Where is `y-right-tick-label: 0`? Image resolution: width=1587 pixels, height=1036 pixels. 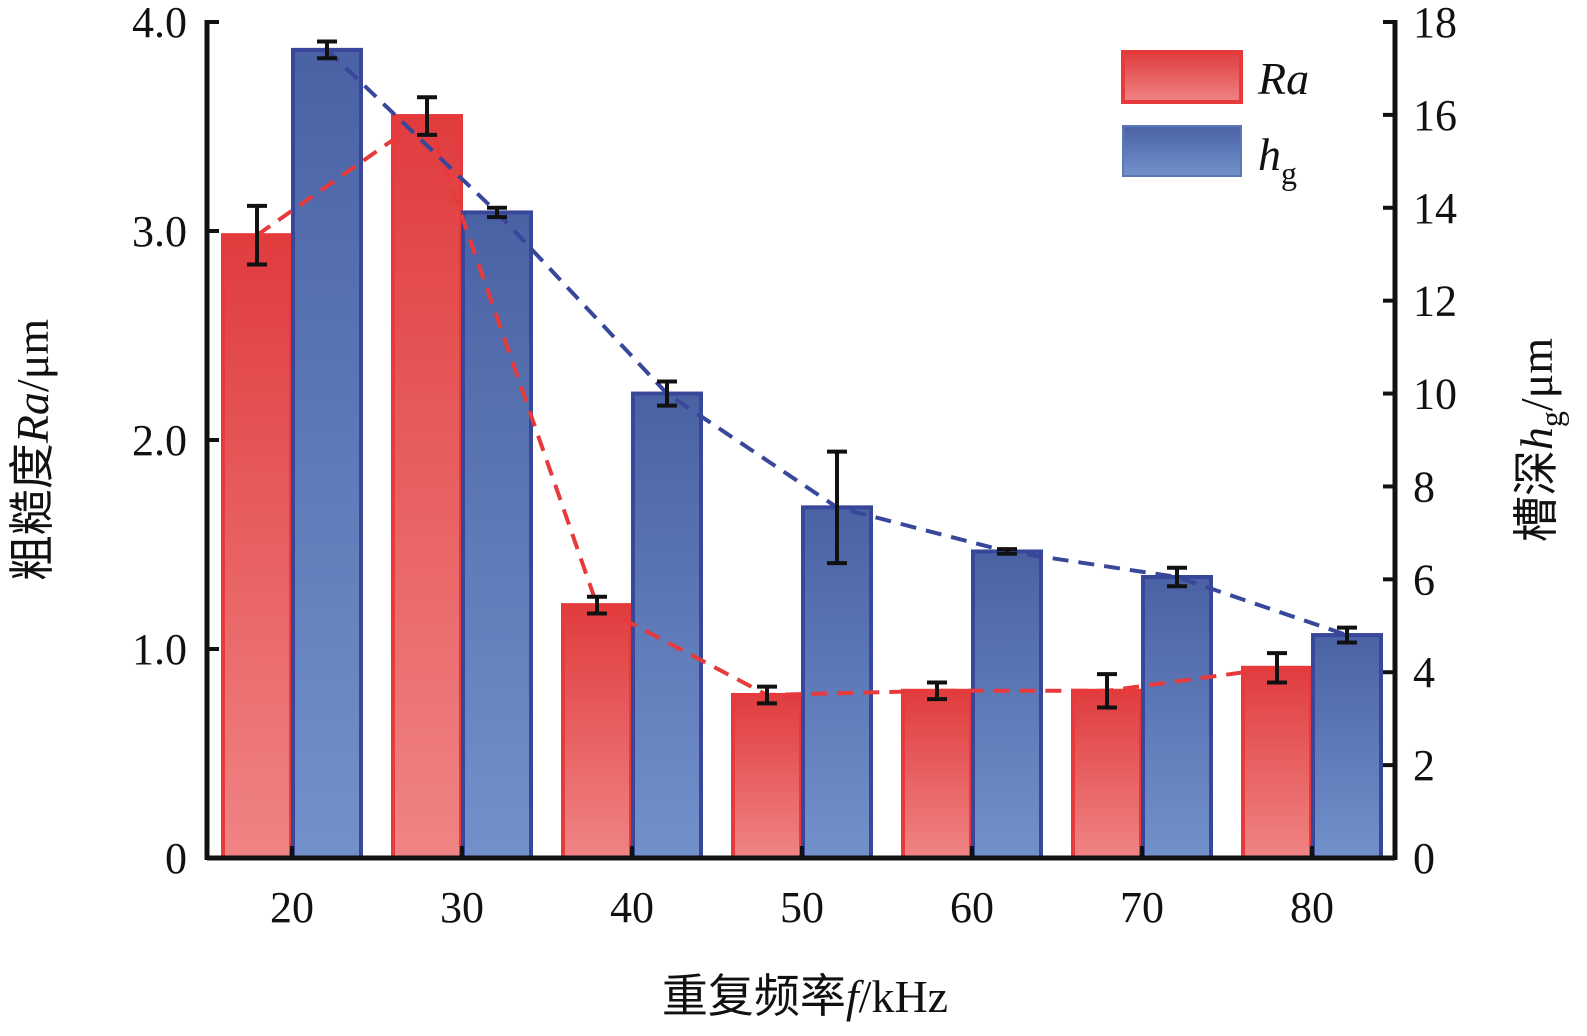 y-right-tick-label: 0 is located at coordinates (1424, 858).